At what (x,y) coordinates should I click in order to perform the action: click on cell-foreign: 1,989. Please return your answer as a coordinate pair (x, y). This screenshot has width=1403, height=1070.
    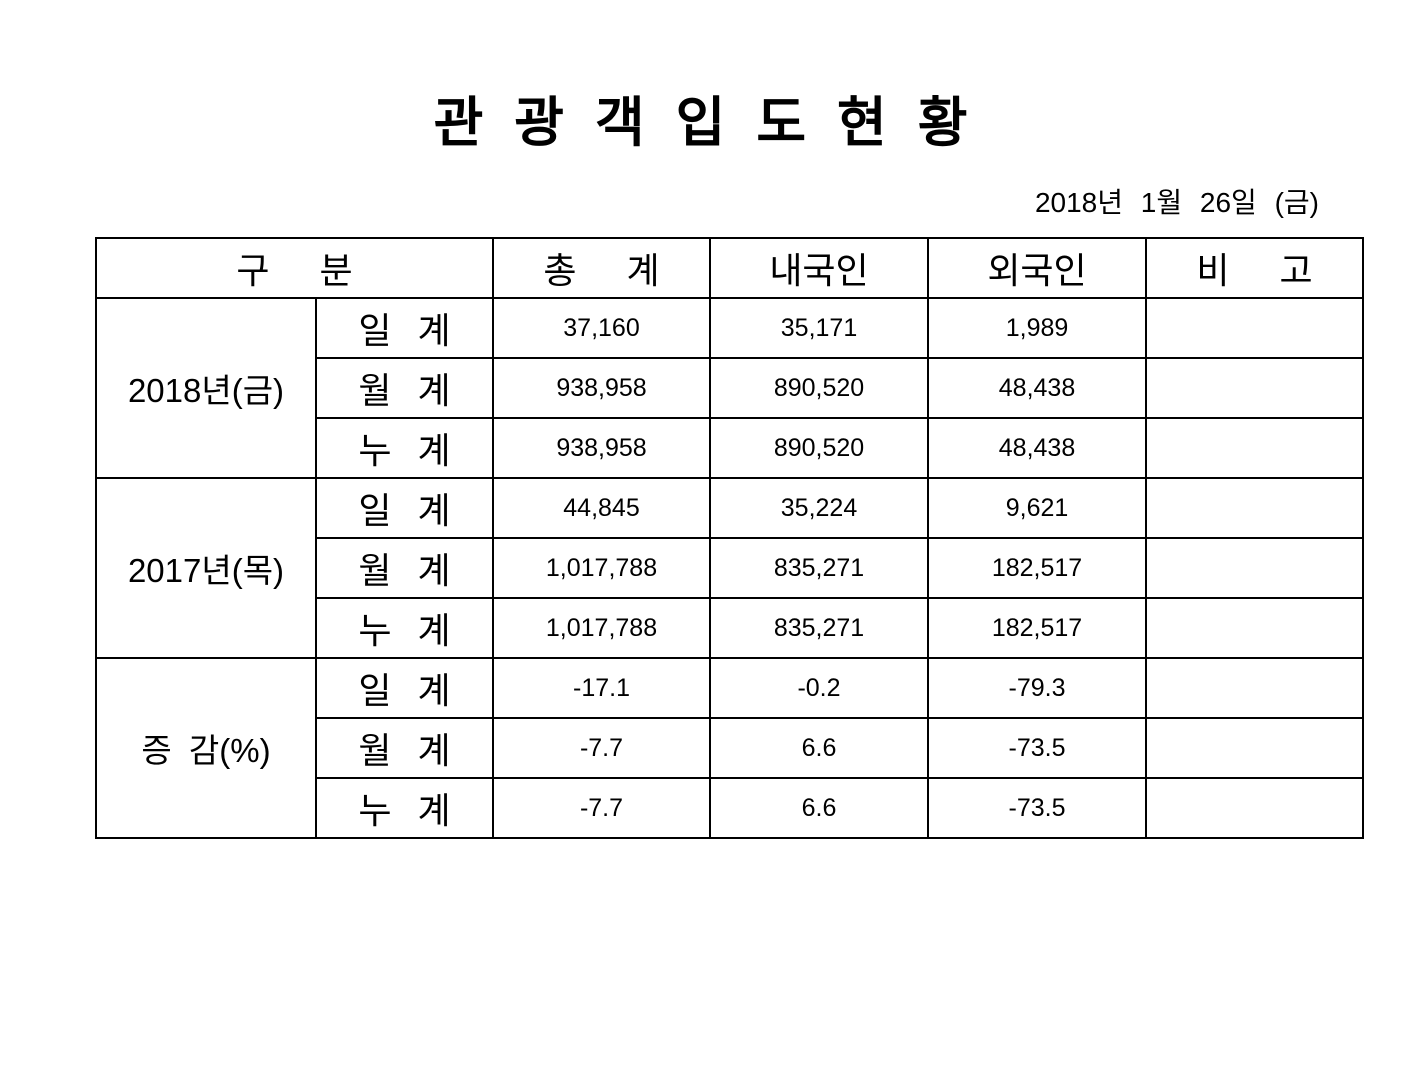
    Looking at the image, I should click on (1037, 328).